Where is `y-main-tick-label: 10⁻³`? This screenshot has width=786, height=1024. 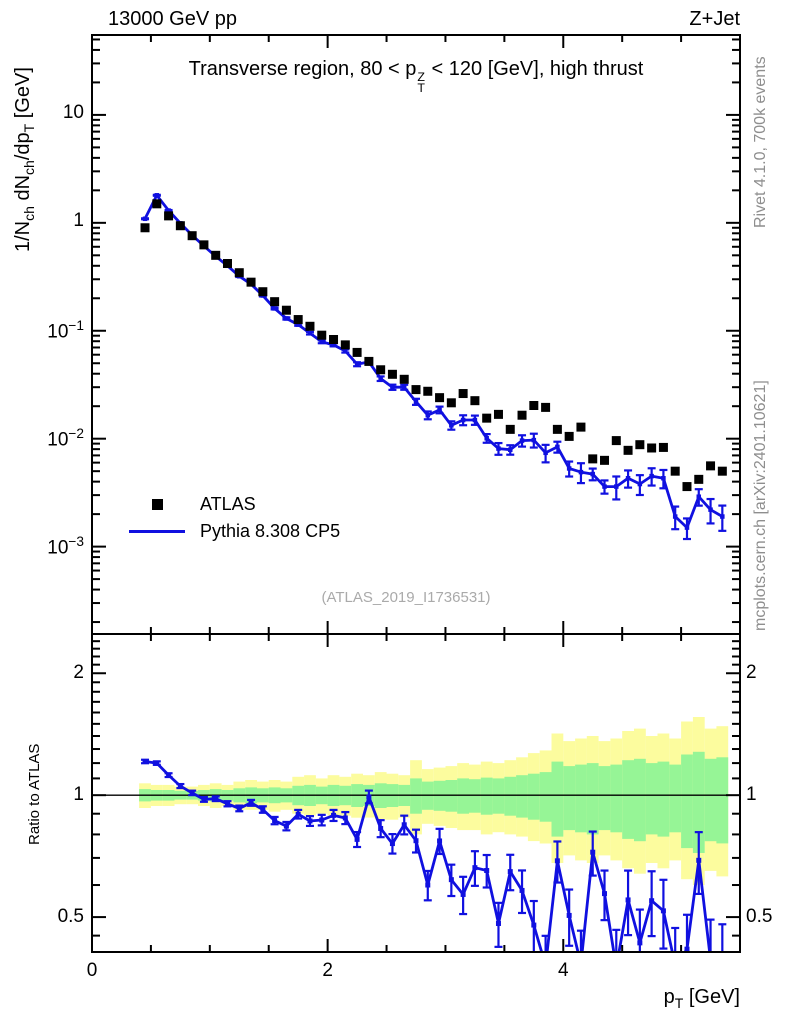 y-main-tick-label: 10⁻³ is located at coordinates (65, 545).